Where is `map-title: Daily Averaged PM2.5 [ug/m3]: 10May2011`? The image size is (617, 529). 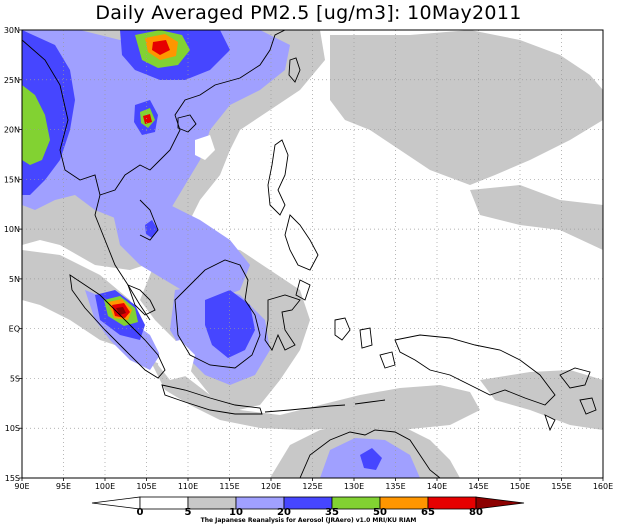
map-title: Daily Averaged PM2.5 [ug/m3]: 10May2011 is located at coordinates (308, 13).